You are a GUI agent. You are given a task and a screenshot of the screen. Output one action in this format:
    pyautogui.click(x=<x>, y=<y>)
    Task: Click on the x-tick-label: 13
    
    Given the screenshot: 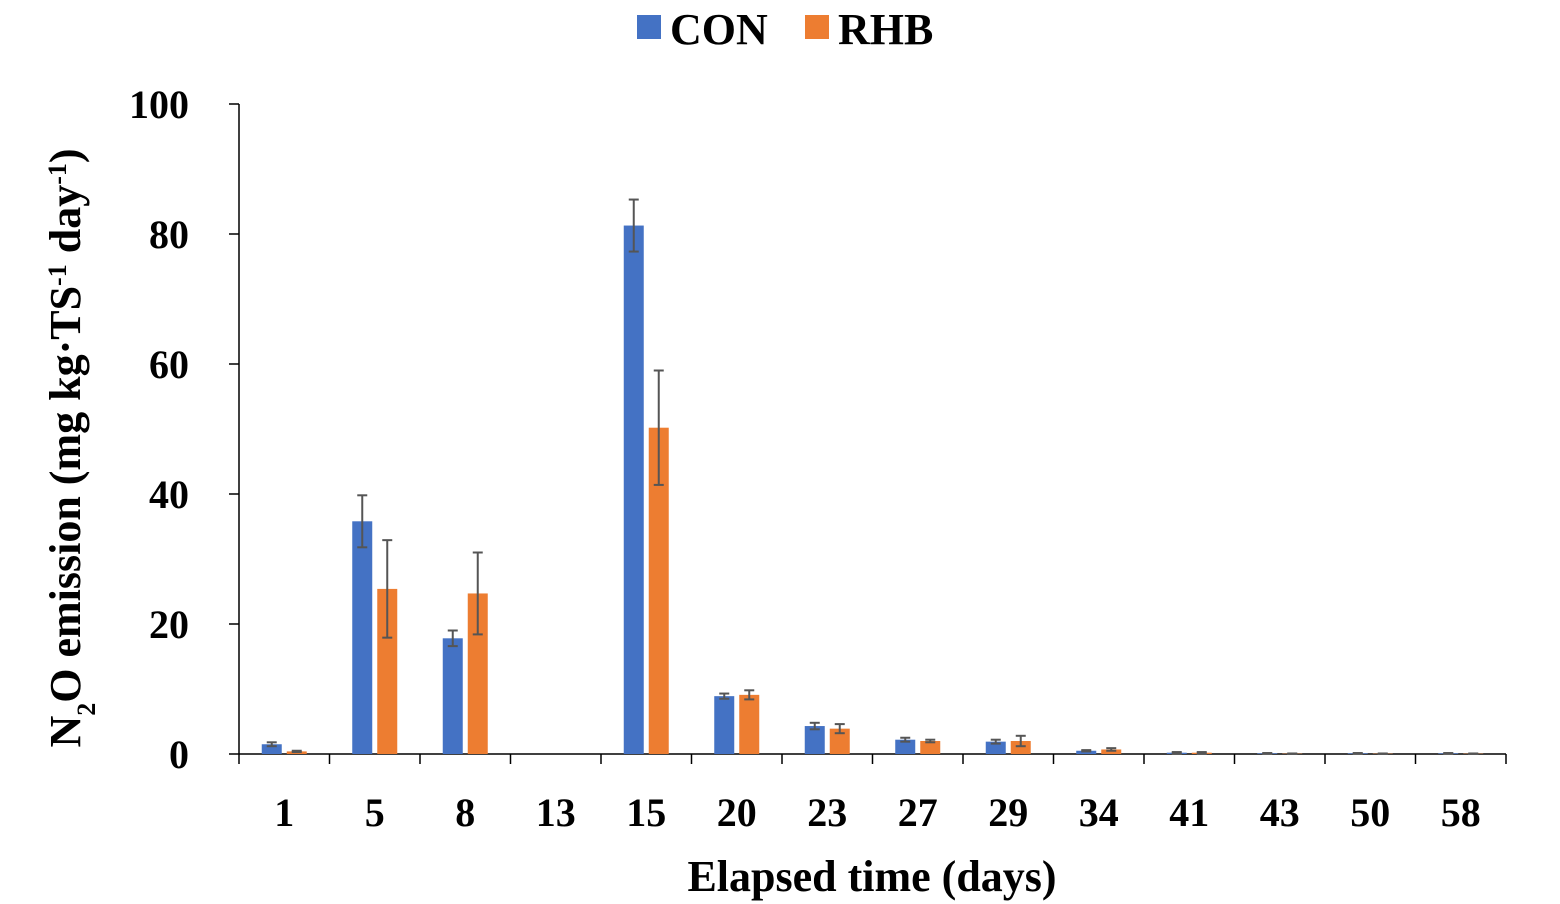 What is the action you would take?
    pyautogui.click(x=556, y=812)
    